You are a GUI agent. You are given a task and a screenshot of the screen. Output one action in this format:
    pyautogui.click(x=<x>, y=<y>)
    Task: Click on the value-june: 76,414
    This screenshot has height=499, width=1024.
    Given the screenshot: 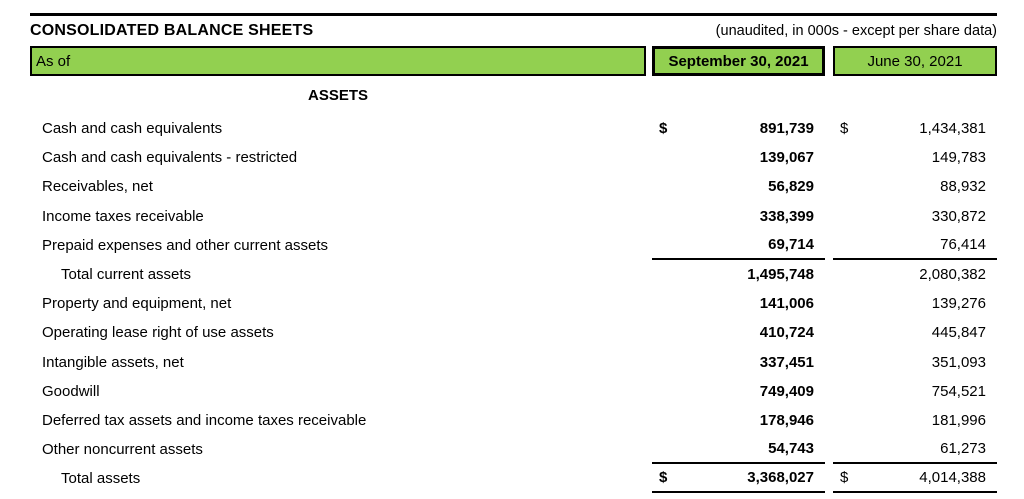 What is the action you would take?
    pyautogui.click(x=963, y=244)
    